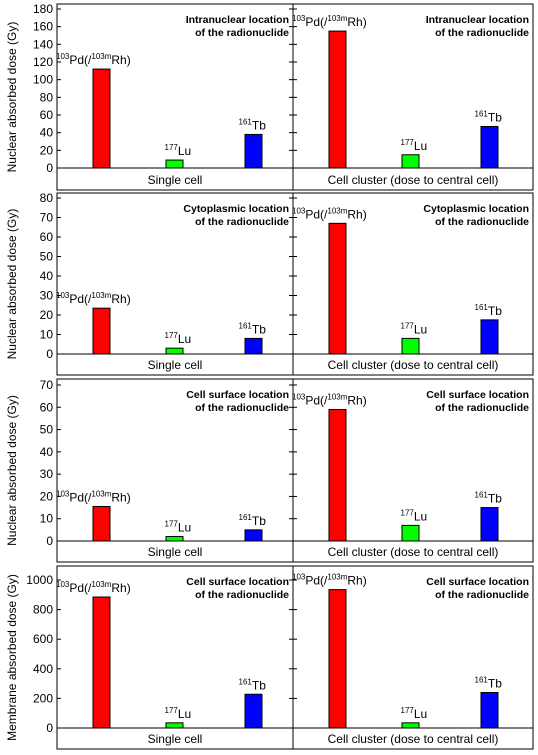  What do you see at coordinates (47, 237) in the screenshot?
I see `y-tick-label: 60` at bounding box center [47, 237].